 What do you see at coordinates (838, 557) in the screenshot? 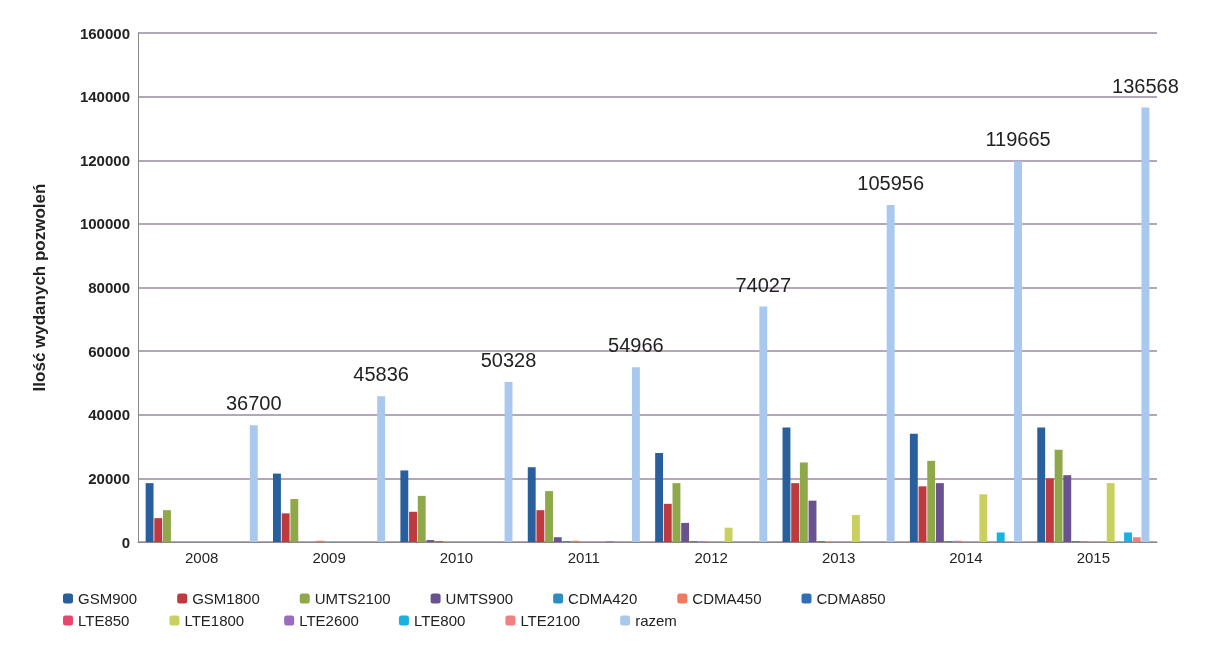
I see `x-tick-label: 2013` at bounding box center [838, 557].